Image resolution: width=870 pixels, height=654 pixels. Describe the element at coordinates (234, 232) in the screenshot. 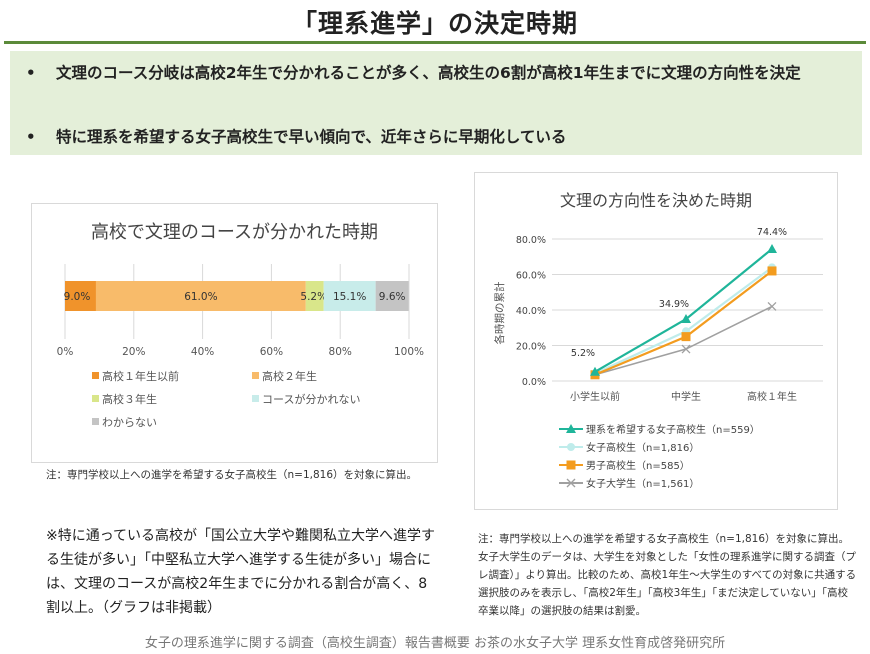

I see `chart-title: 高校で文理のコースが分かれた時期` at that location.